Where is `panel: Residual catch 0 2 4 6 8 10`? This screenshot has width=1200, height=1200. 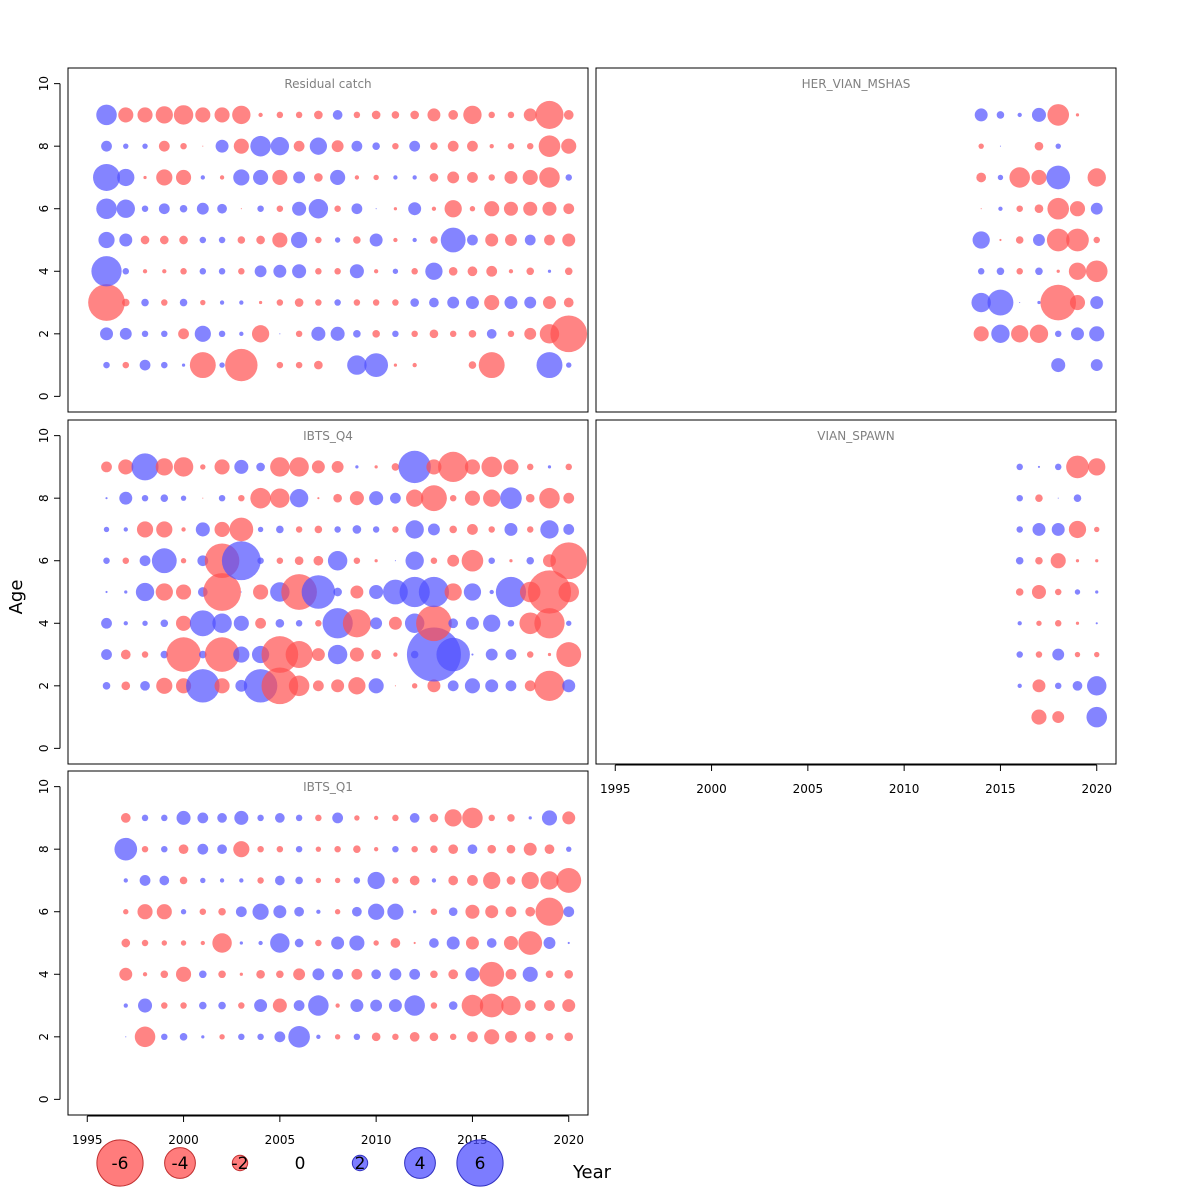
panel: Residual catch 0 2 4 6 8 10 is located at coordinates (313, 240).